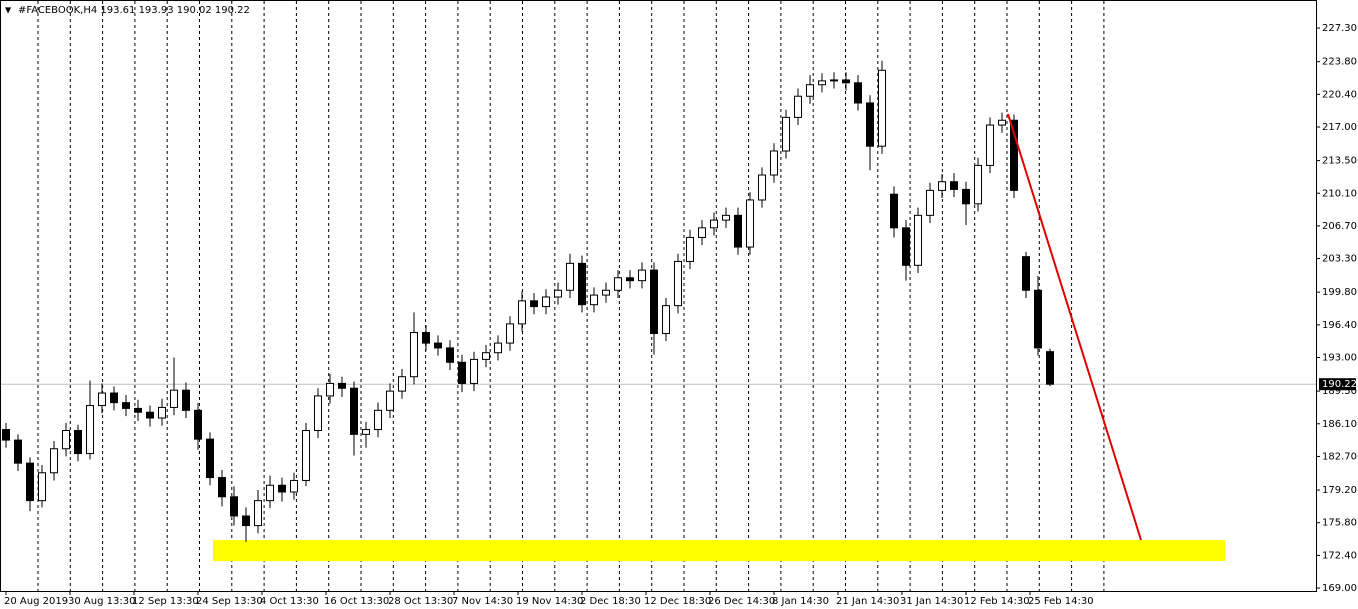 The width and height of the screenshot is (1358, 609). I want to click on x-tick-label: 31 Jan 14:30, so click(931, 601).